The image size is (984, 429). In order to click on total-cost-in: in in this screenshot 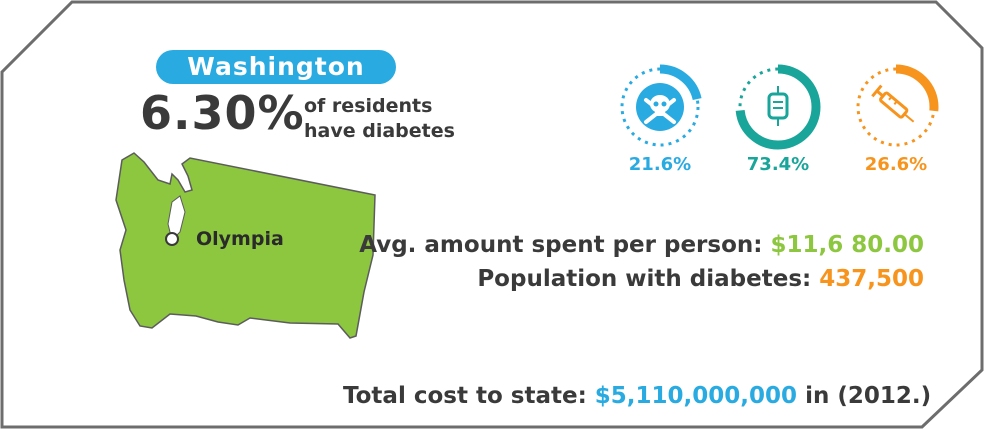, I will do `click(817, 396)`.